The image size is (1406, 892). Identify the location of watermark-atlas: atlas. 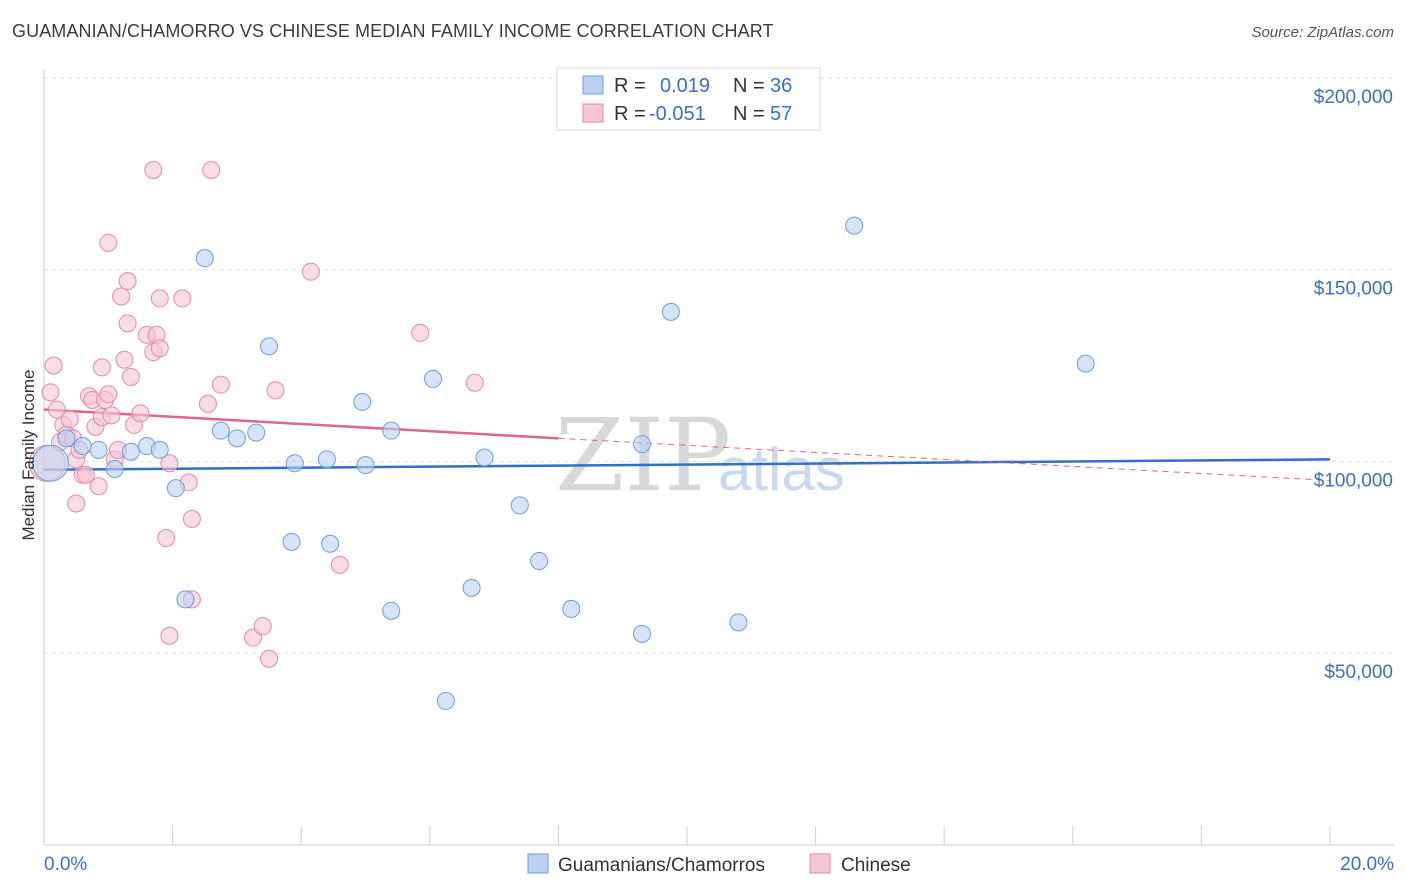
(781, 469).